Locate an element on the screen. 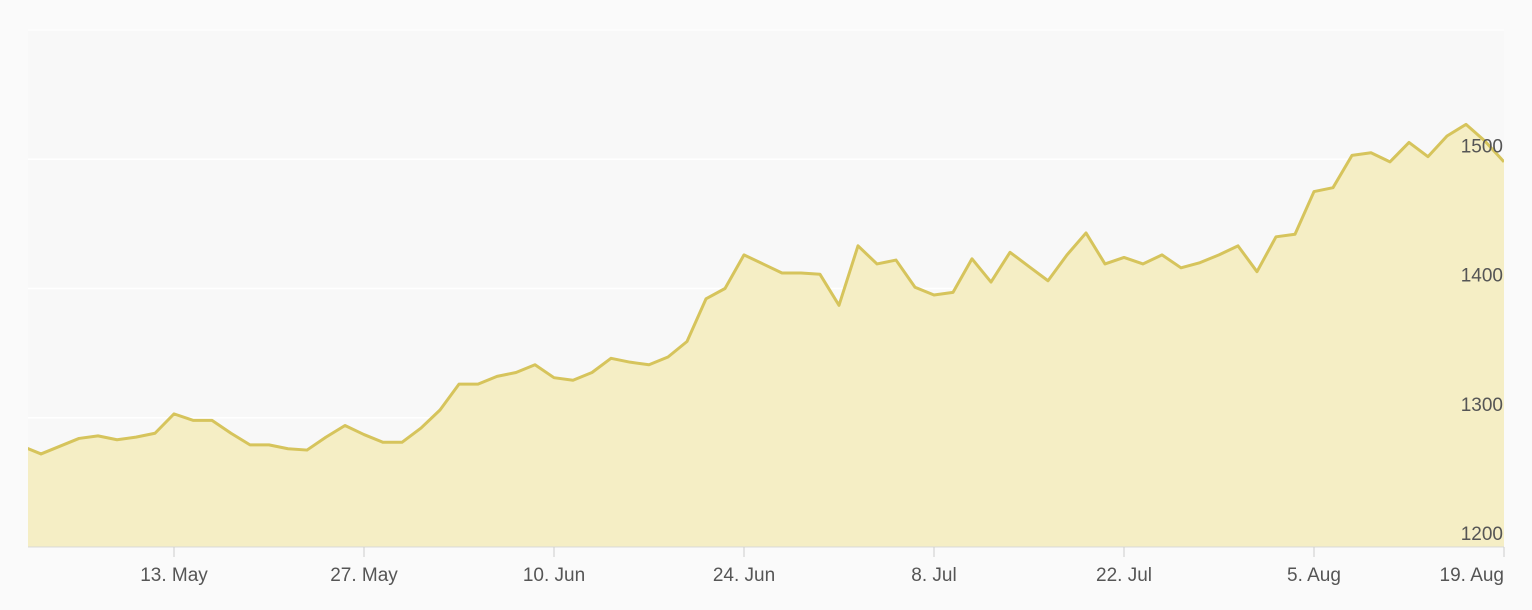 Image resolution: width=1532 pixels, height=610 pixels. x-tick-label: 19. Aug is located at coordinates (1472, 575).